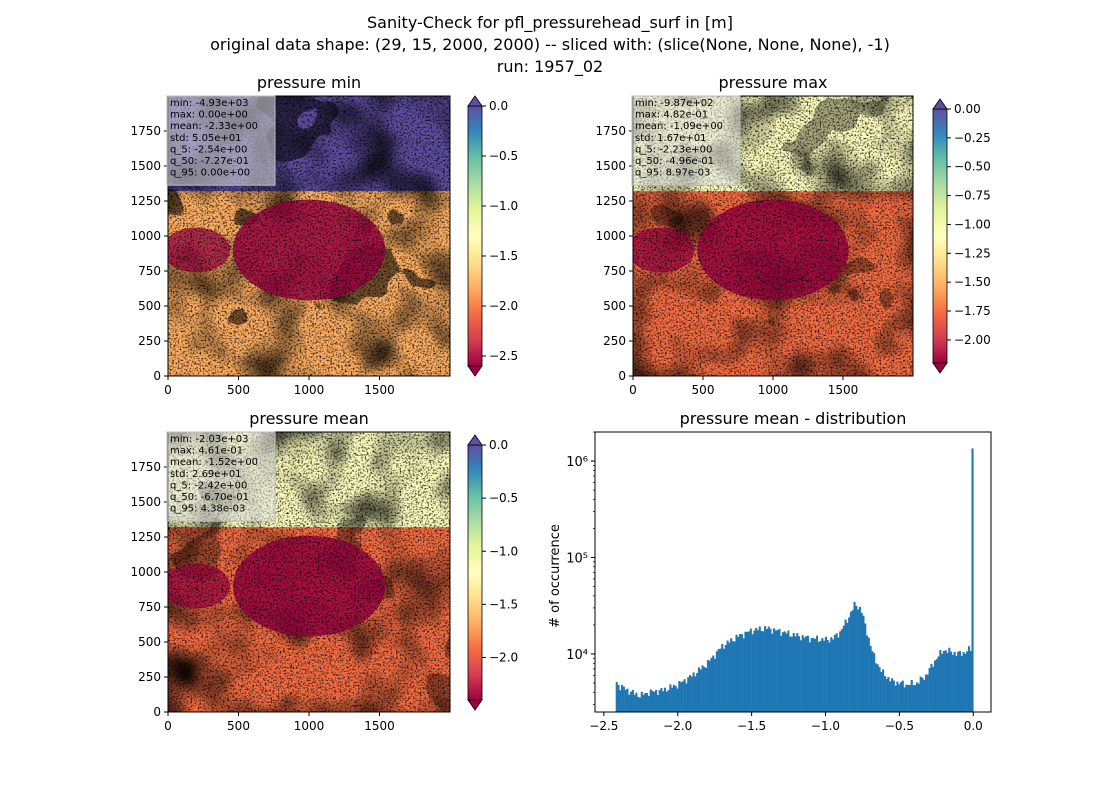  I want to click on heatmap-image, so click(309, 236).